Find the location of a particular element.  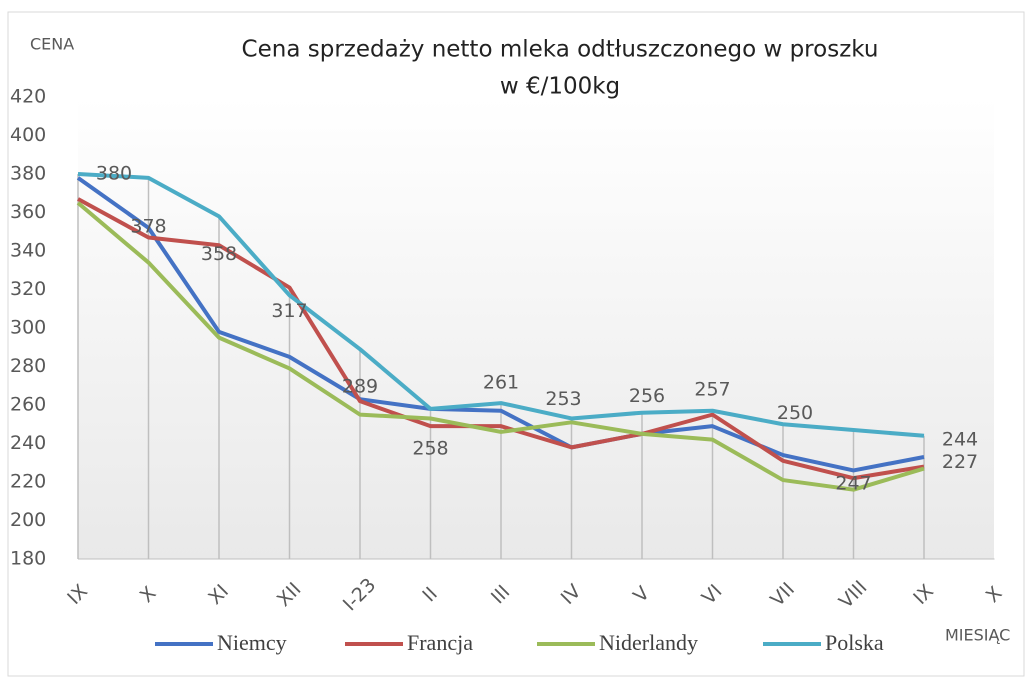

data-label: 250 is located at coordinates (795, 413).